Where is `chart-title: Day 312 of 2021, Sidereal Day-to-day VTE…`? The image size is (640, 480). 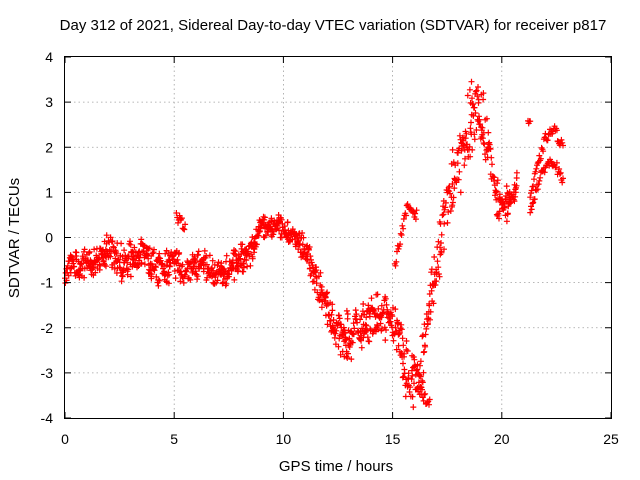
chart-title: Day 312 of 2021, Sidereal Day-to-day VTE… is located at coordinates (333, 25).